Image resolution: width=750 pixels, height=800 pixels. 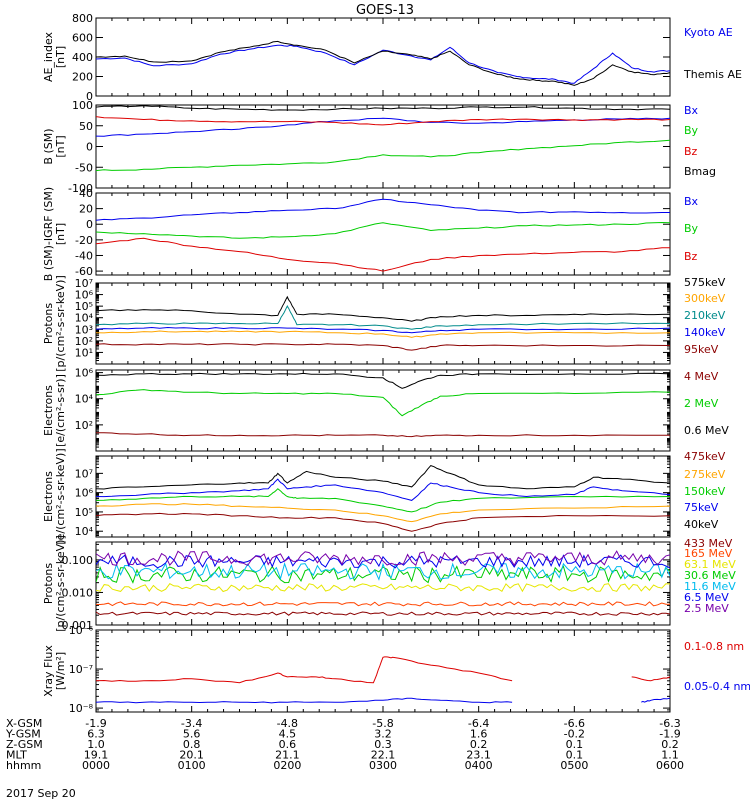 What do you see at coordinates (383, 558) in the screenshot?
I see `series-line-2-5-mev` at bounding box center [383, 558].